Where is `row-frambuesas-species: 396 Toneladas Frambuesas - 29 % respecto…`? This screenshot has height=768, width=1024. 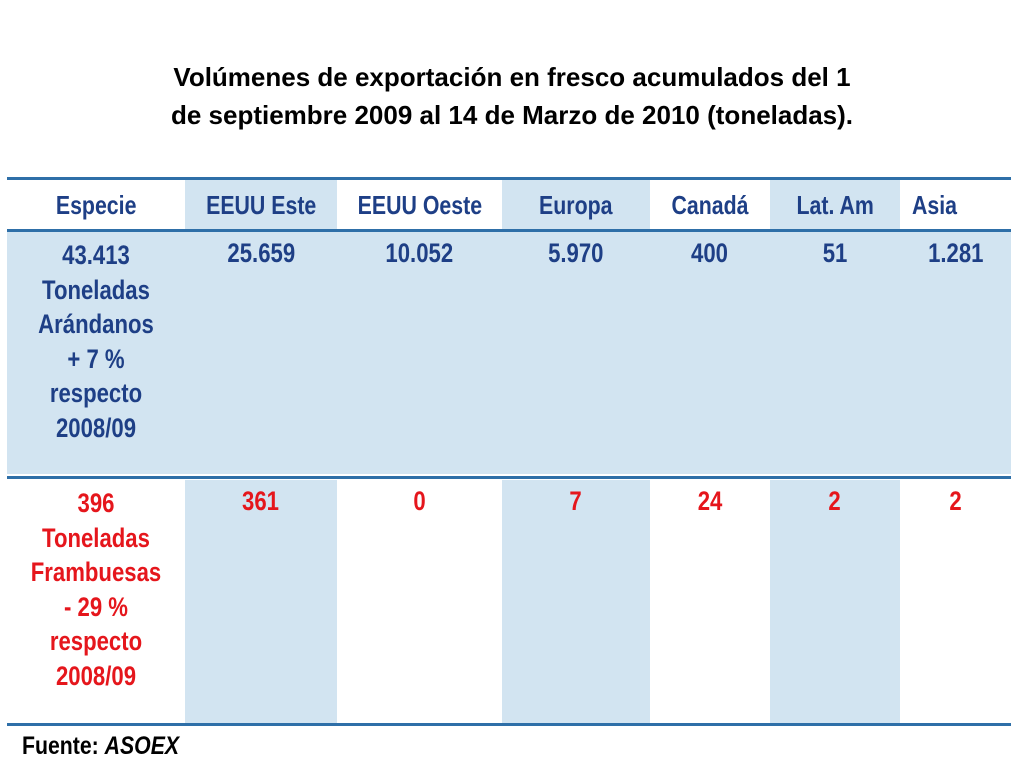 row-frambuesas-species: 396 Toneladas Frambuesas - 29 % respecto… is located at coordinates (96, 589).